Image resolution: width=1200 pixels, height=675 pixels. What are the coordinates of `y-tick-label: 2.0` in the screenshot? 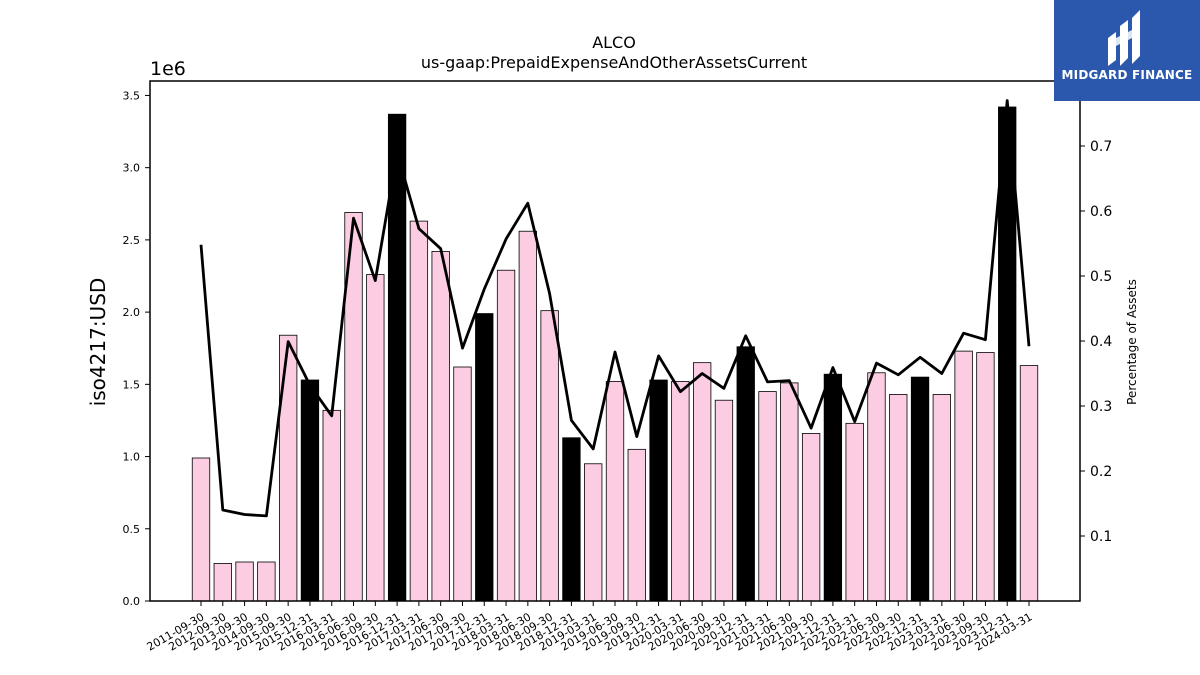 It's located at (132, 312).